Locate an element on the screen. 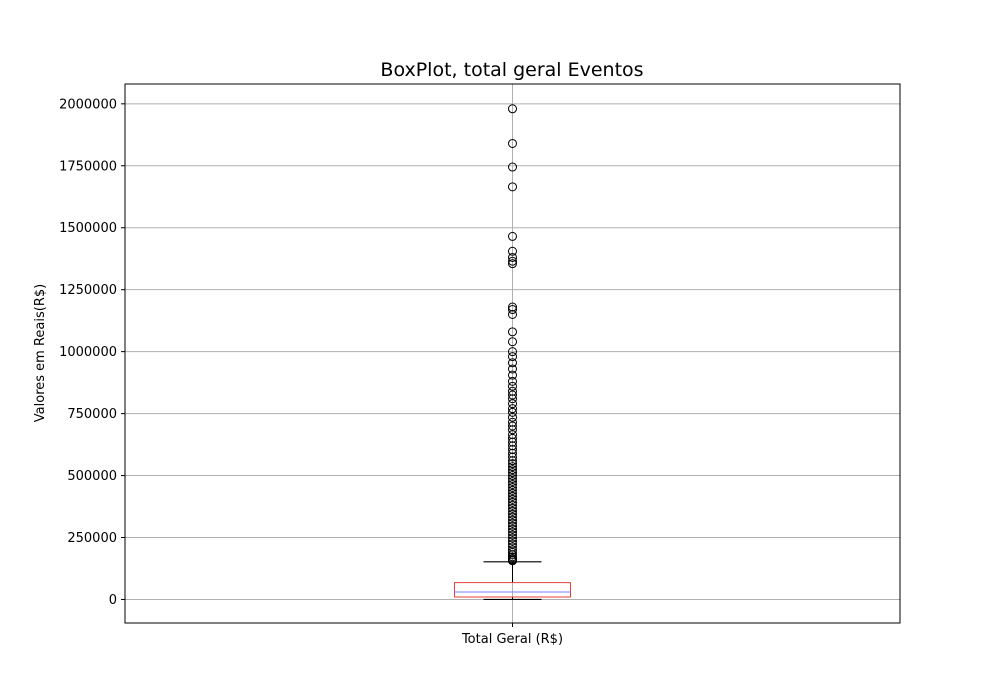 This screenshot has width=1000, height=700. outliers is located at coordinates (512, 335).